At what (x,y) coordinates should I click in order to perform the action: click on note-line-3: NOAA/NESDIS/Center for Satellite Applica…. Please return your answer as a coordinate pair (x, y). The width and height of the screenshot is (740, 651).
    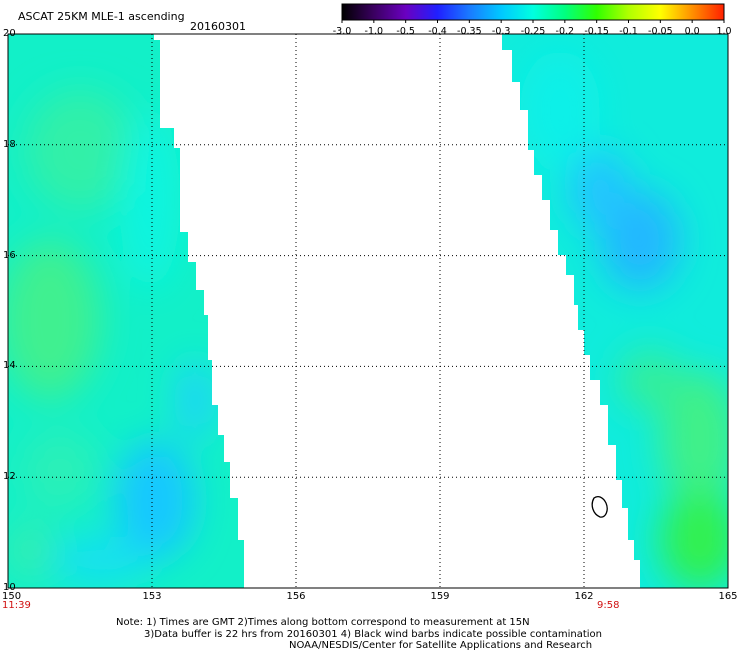
    Looking at the image, I should click on (441, 645).